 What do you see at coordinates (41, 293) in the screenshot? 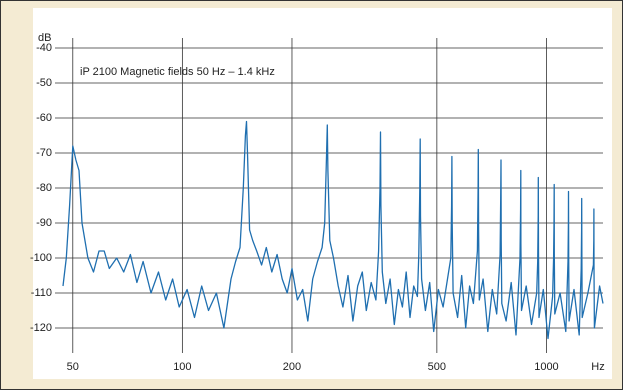
I see `y-tick-label: -110` at bounding box center [41, 293].